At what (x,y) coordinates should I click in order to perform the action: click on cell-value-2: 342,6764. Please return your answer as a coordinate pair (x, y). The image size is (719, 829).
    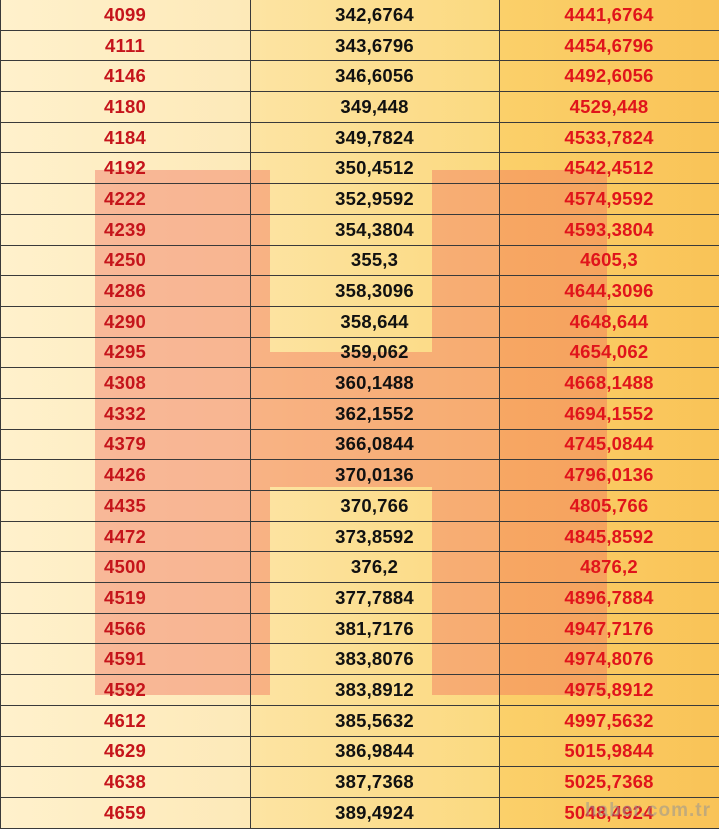
    Looking at the image, I should click on (374, 14).